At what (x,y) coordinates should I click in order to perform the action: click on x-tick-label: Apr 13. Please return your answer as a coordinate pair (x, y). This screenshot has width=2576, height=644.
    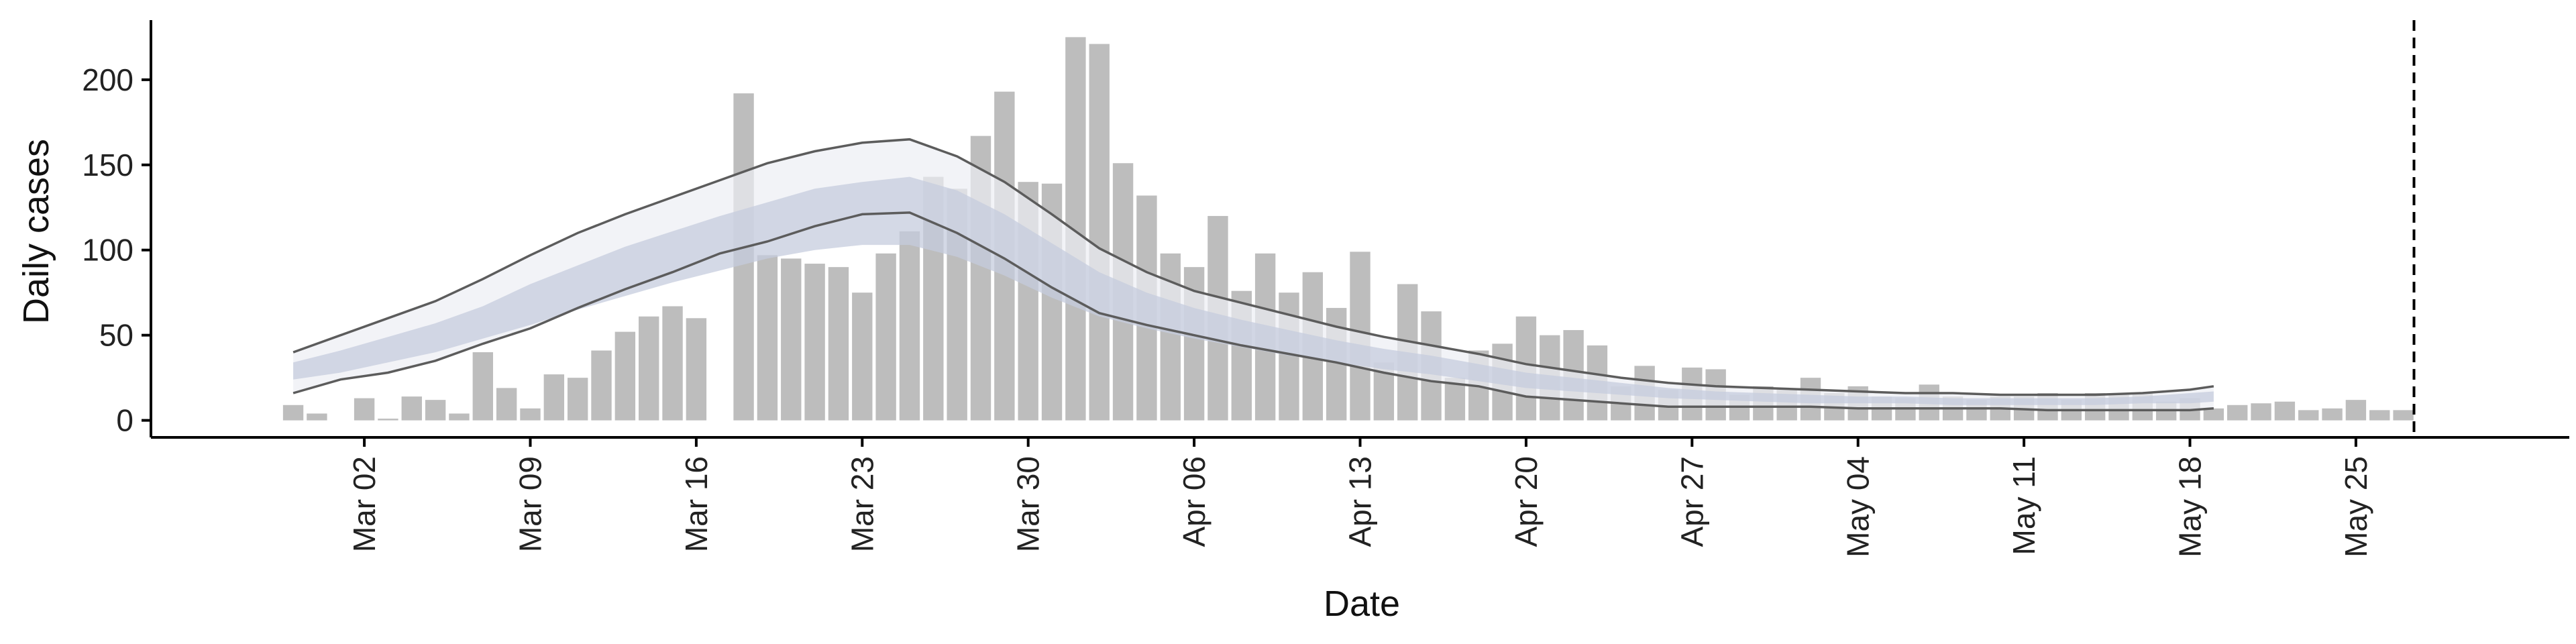
    Looking at the image, I should click on (1360, 501).